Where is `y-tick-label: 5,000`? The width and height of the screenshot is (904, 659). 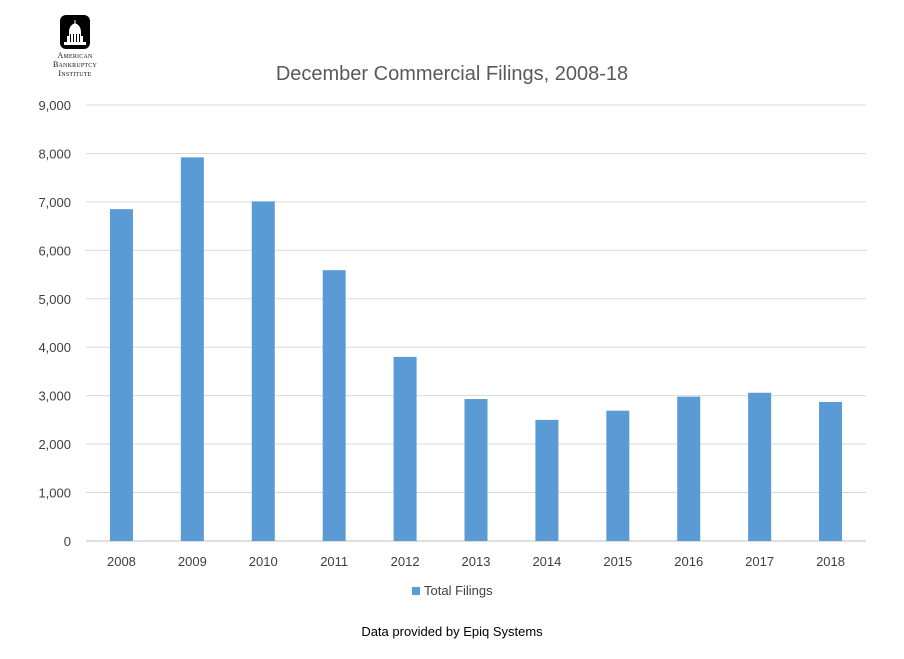 y-tick-label: 5,000 is located at coordinates (54, 299).